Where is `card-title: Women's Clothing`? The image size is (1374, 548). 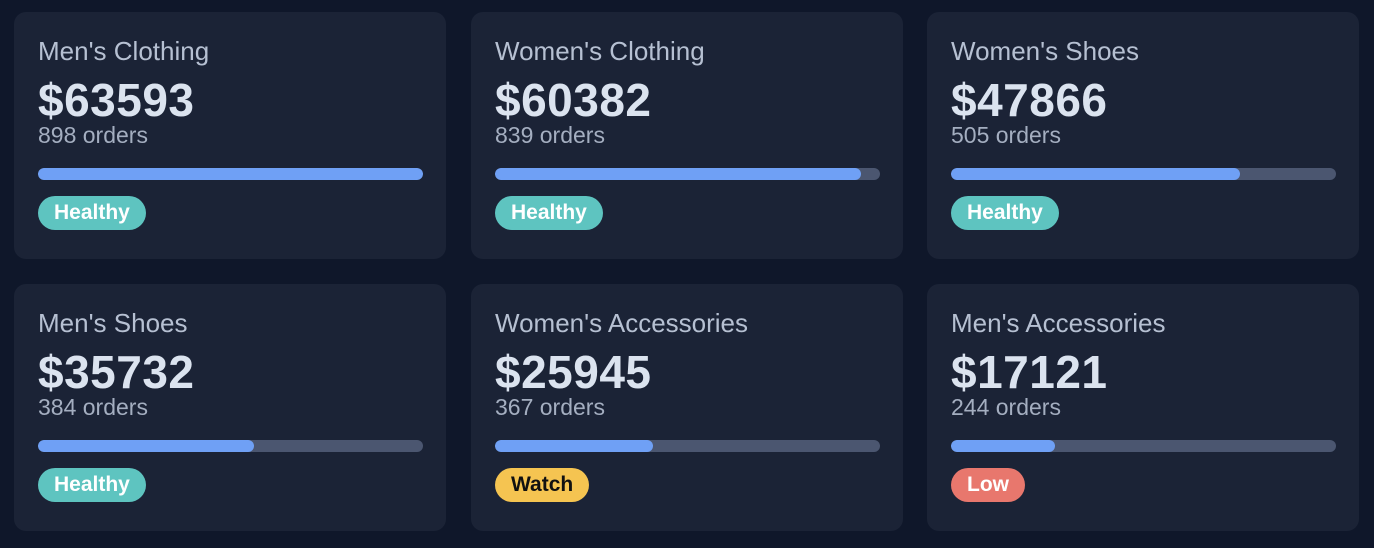 card-title: Women's Clothing is located at coordinates (600, 51).